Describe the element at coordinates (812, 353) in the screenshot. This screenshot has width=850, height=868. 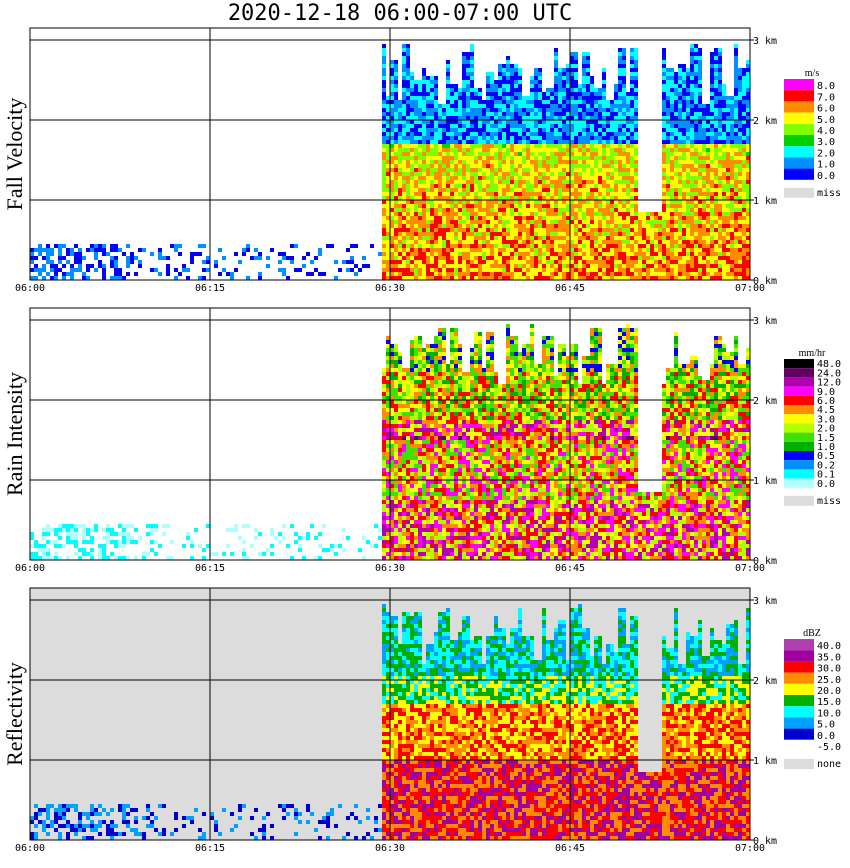
I see `legend-units: mm/hr` at that location.